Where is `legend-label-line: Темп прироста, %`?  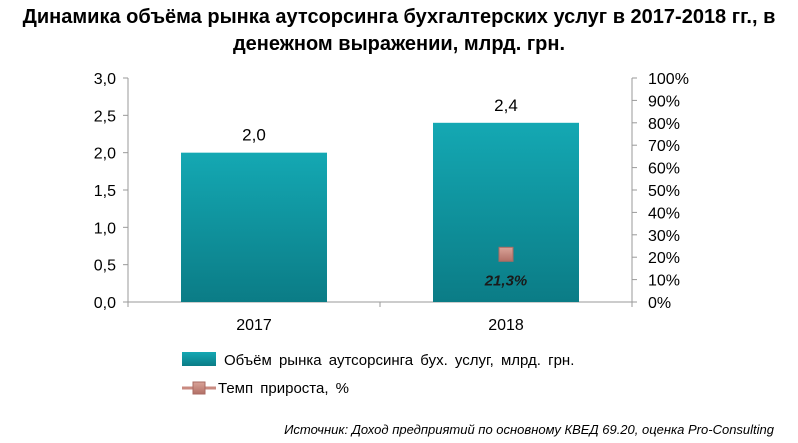 legend-label-line: Темп прироста, % is located at coordinates (283, 388).